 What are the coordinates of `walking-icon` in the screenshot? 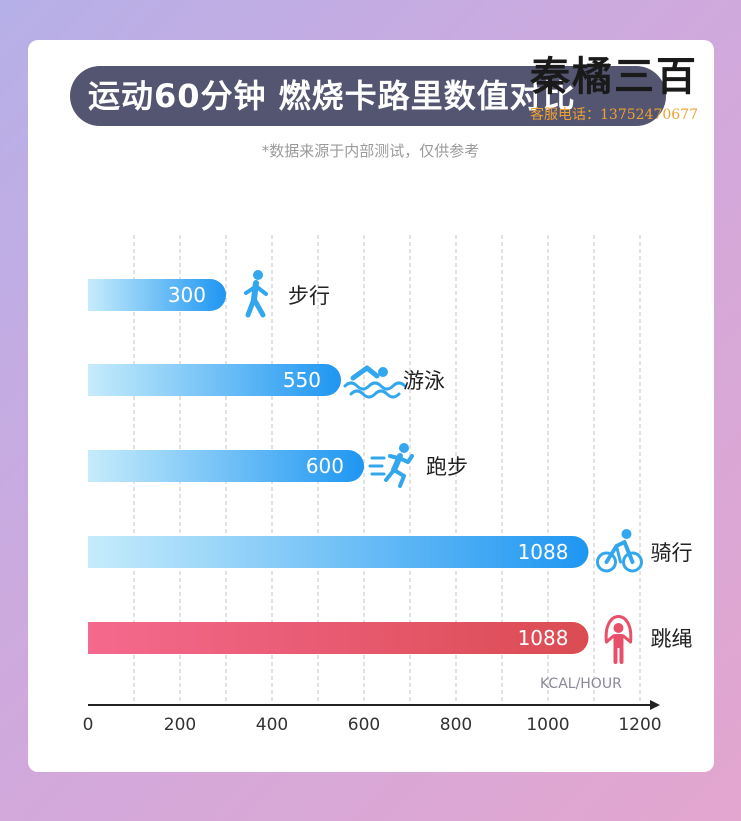 It's located at (256, 294).